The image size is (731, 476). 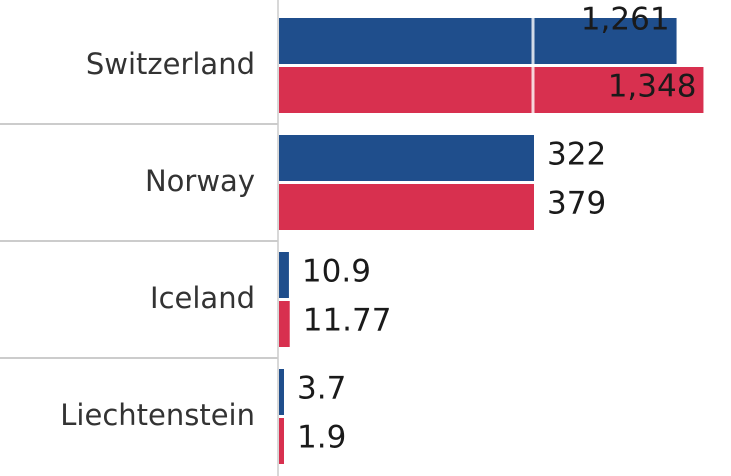 I want to click on value-label: 322, so click(x=576, y=155).